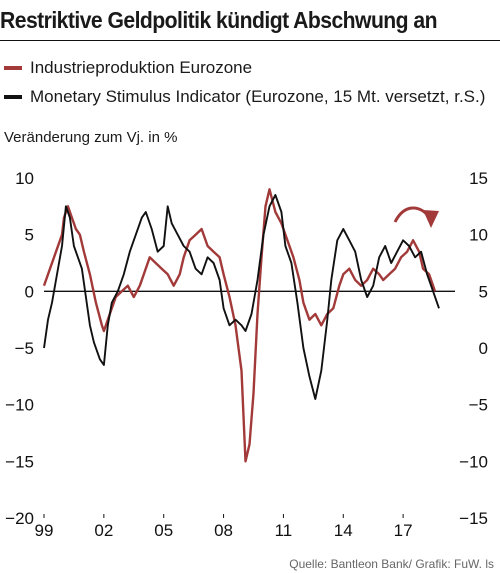 This screenshot has height=573, width=500. Describe the element at coordinates (478, 405) in the screenshot. I see `y-right-tick-label: −5` at that location.